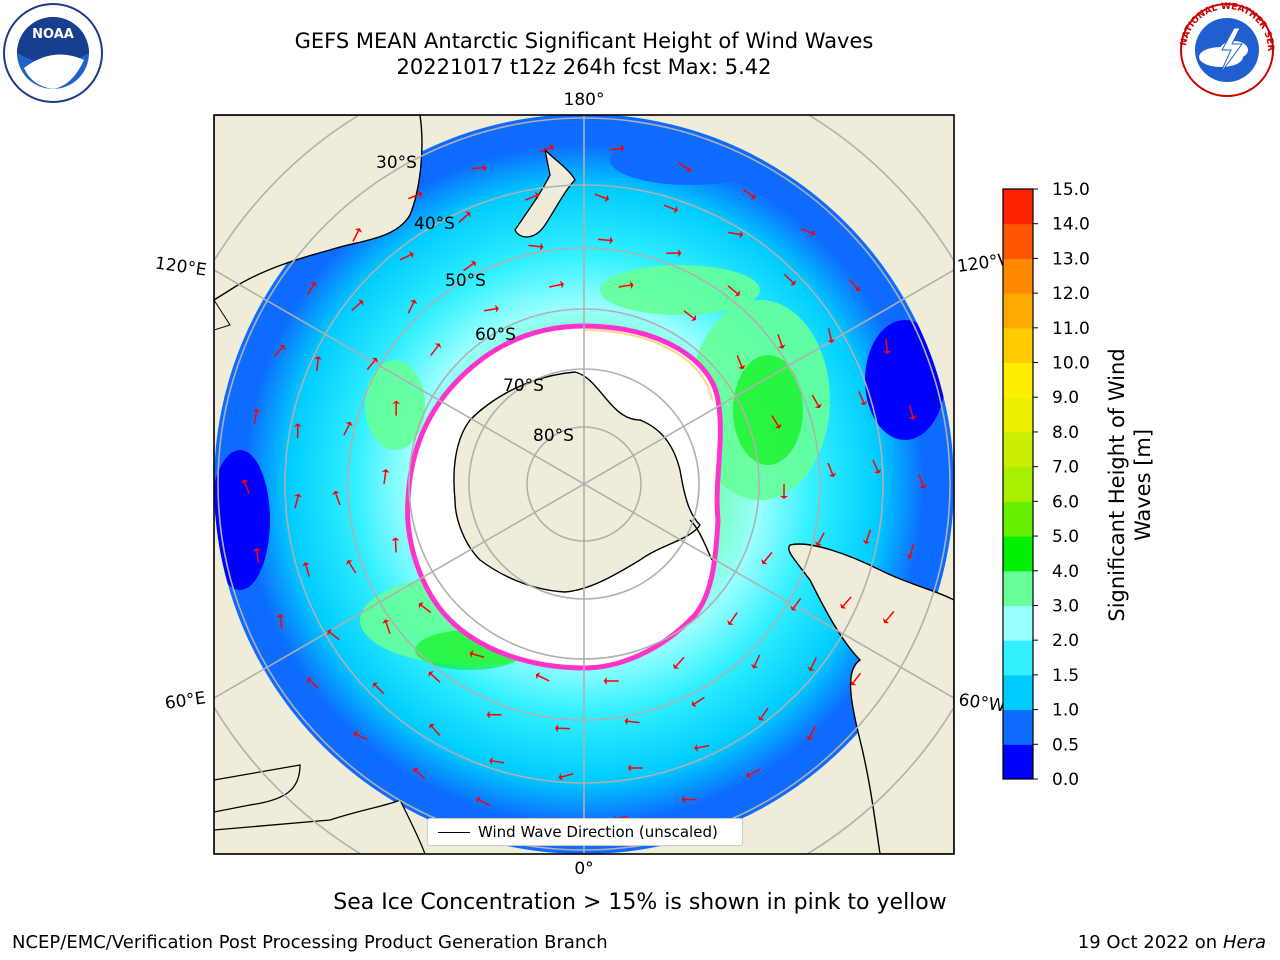  Describe the element at coordinates (1071, 329) in the screenshot. I see `colorbar-tick-label: 11.0` at that location.